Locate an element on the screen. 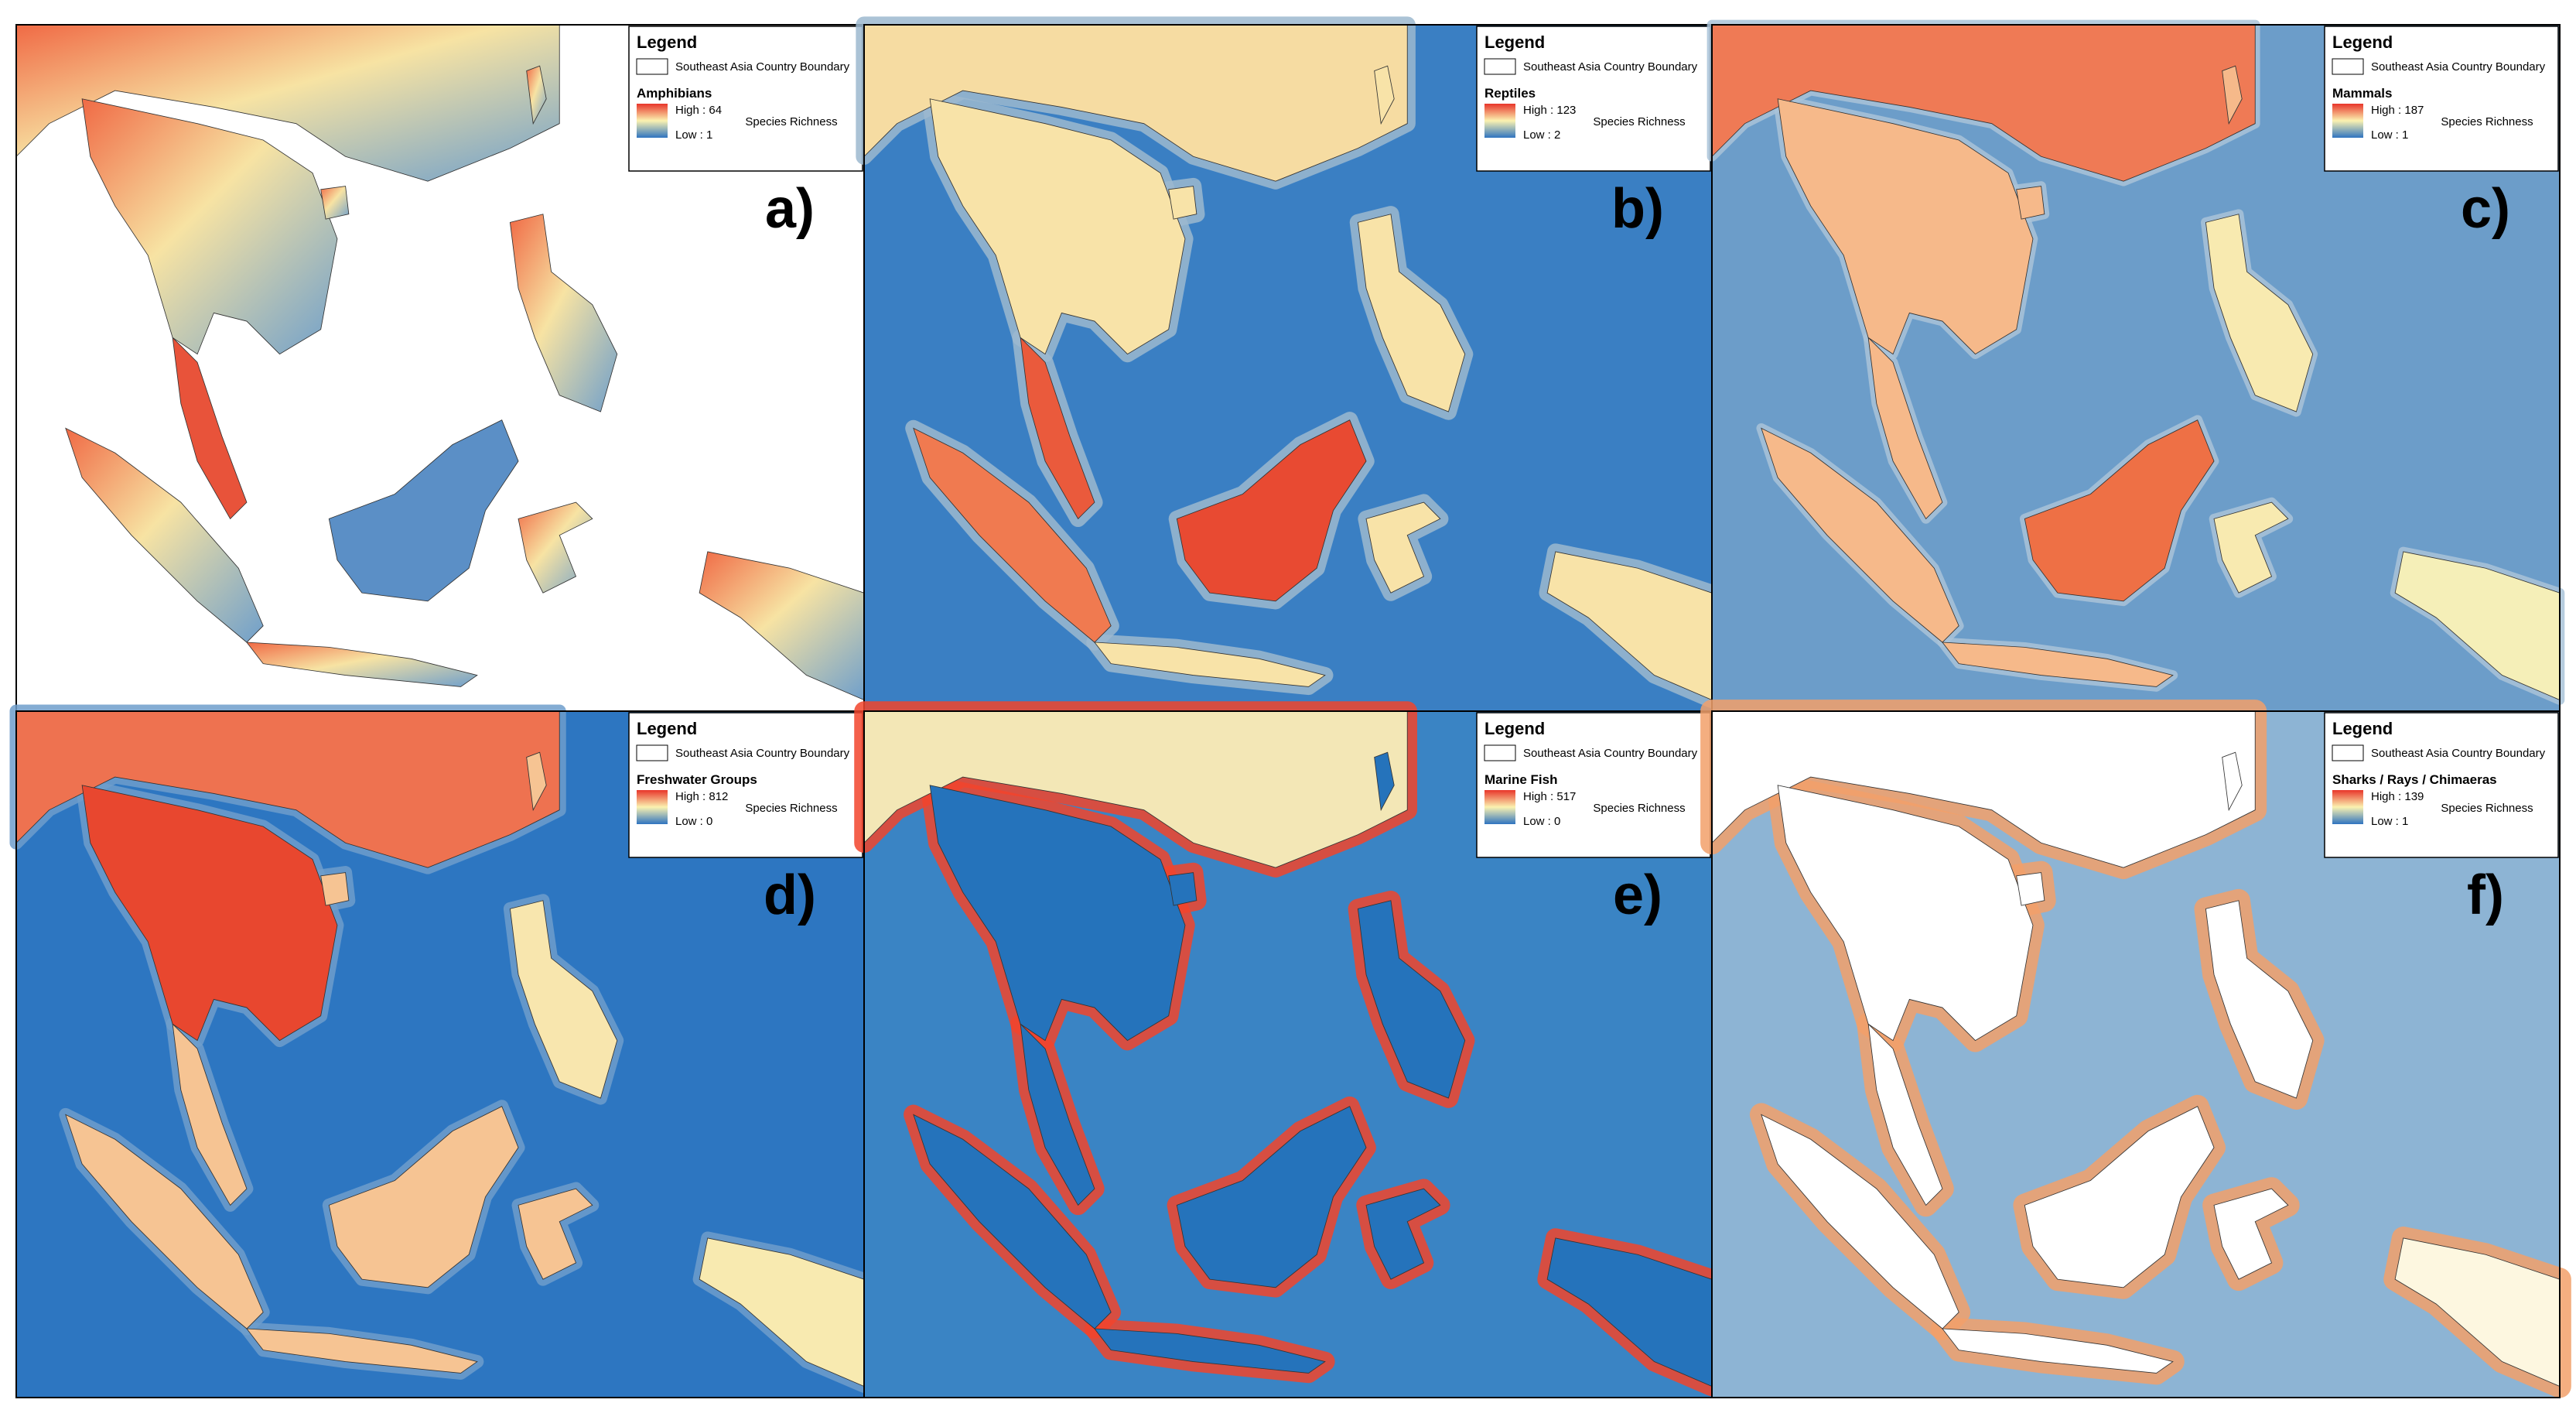  layer-name: Amphibians is located at coordinates (674, 93).